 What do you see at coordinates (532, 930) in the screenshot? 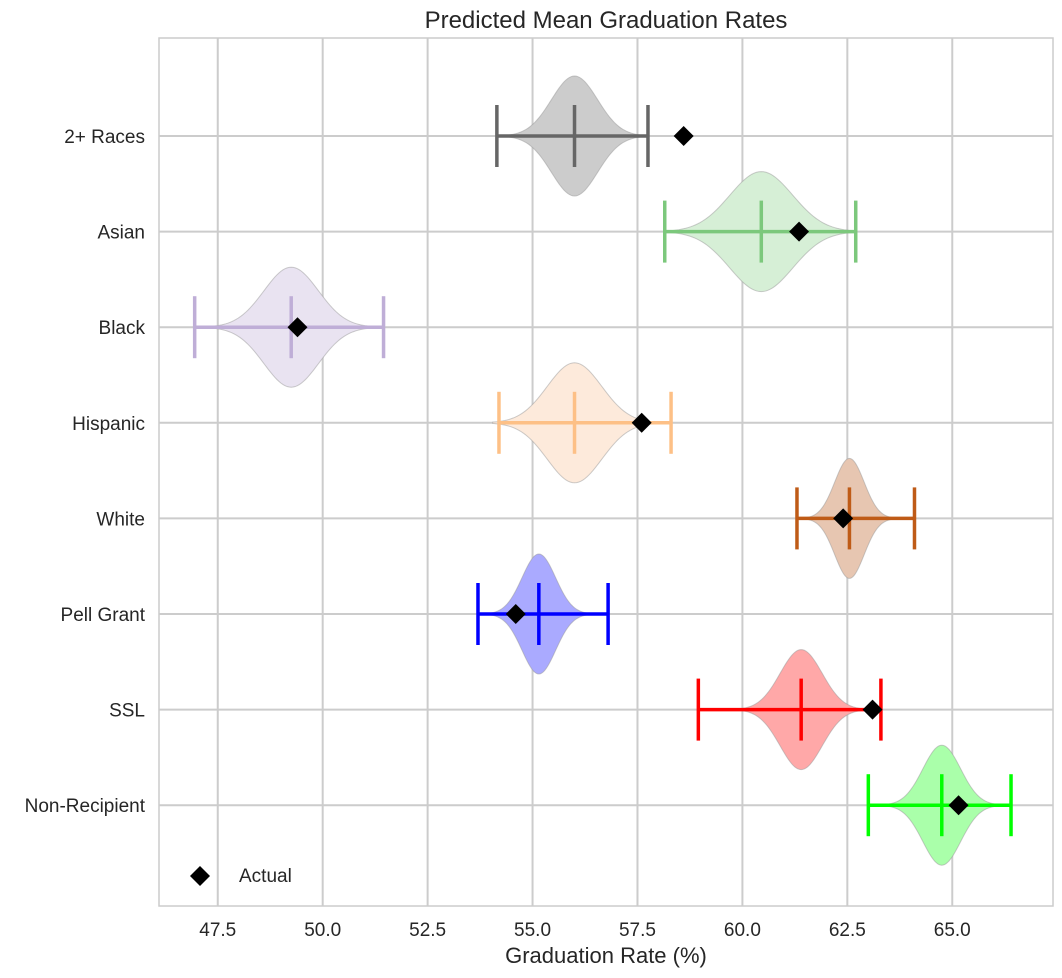
I see `x-tick-label: 55.0` at bounding box center [532, 930].